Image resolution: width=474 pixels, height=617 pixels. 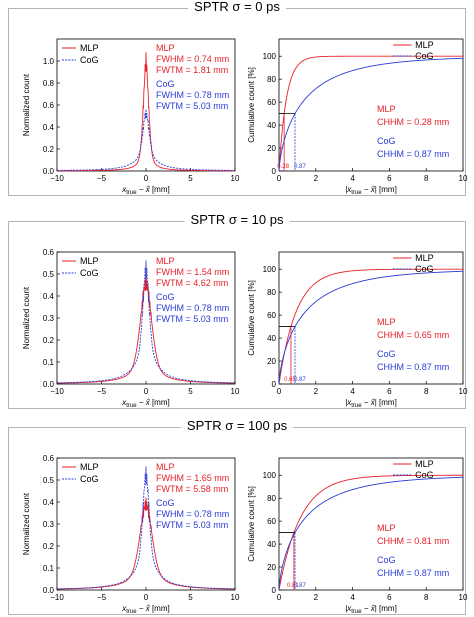 What do you see at coordinates (80, 54) in the screenshot?
I see `legend: MLP CoG` at bounding box center [80, 54].